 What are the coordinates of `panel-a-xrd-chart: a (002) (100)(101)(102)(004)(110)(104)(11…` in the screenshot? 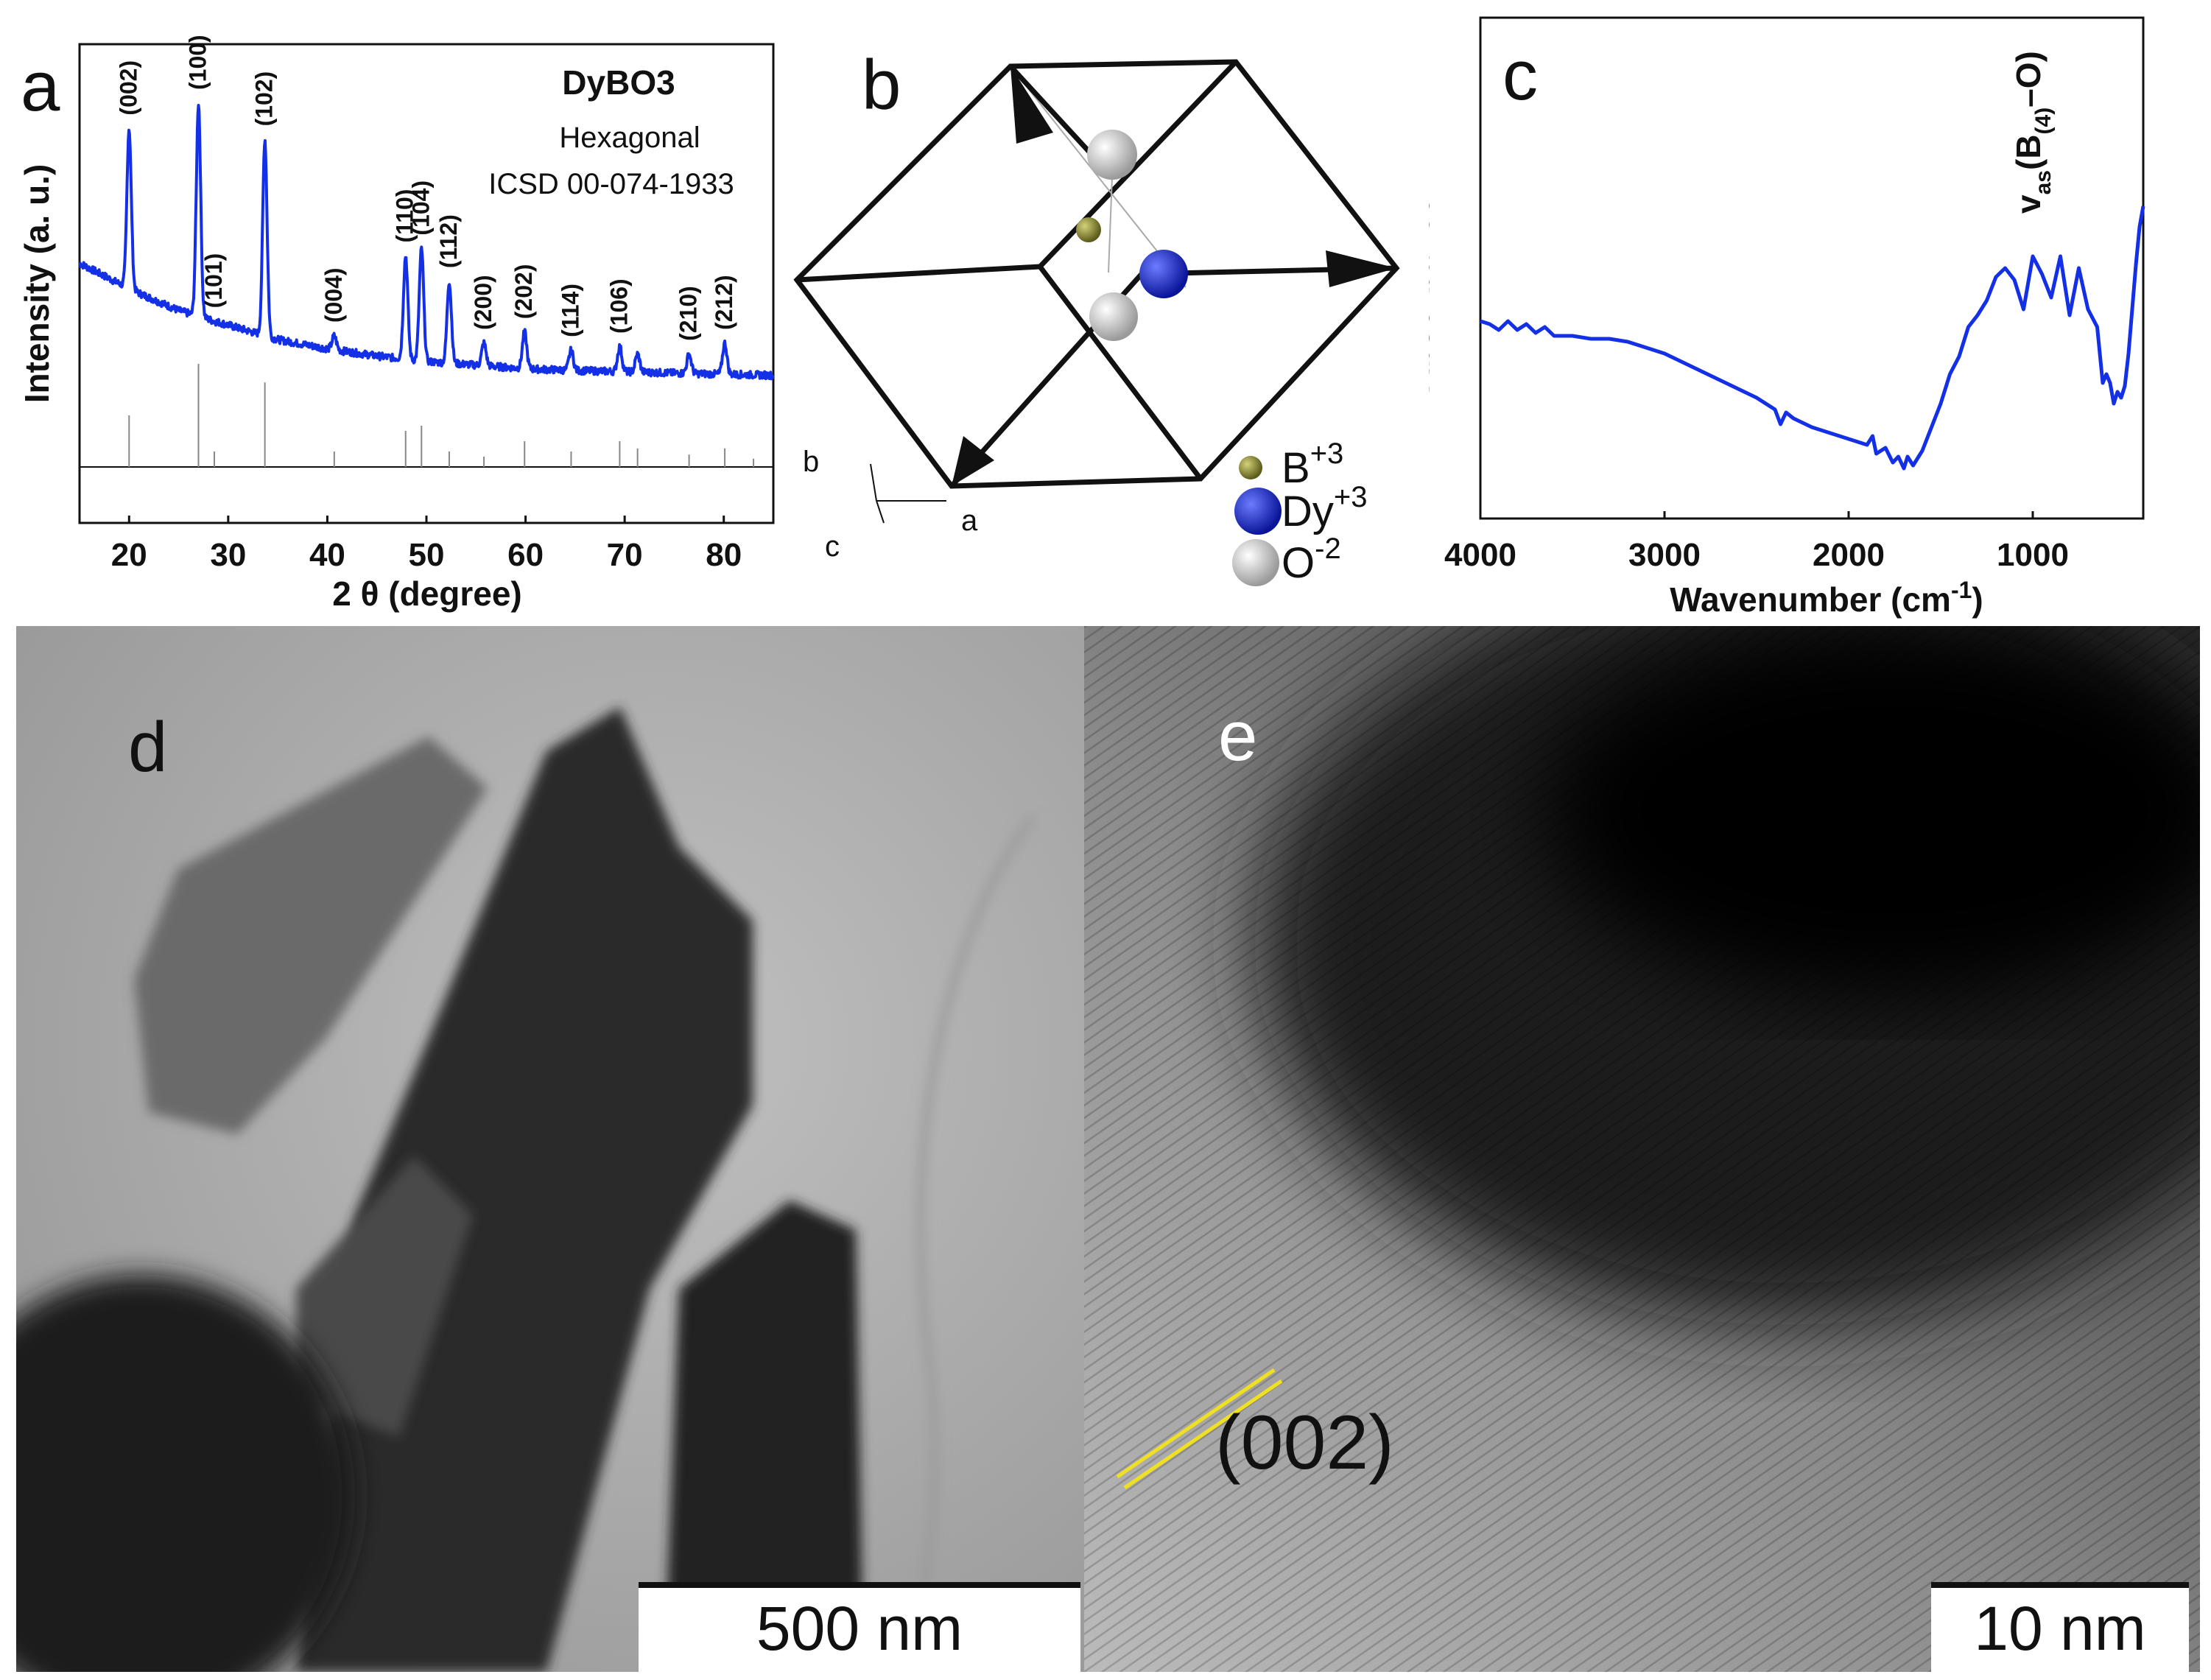 It's located at (397, 324).